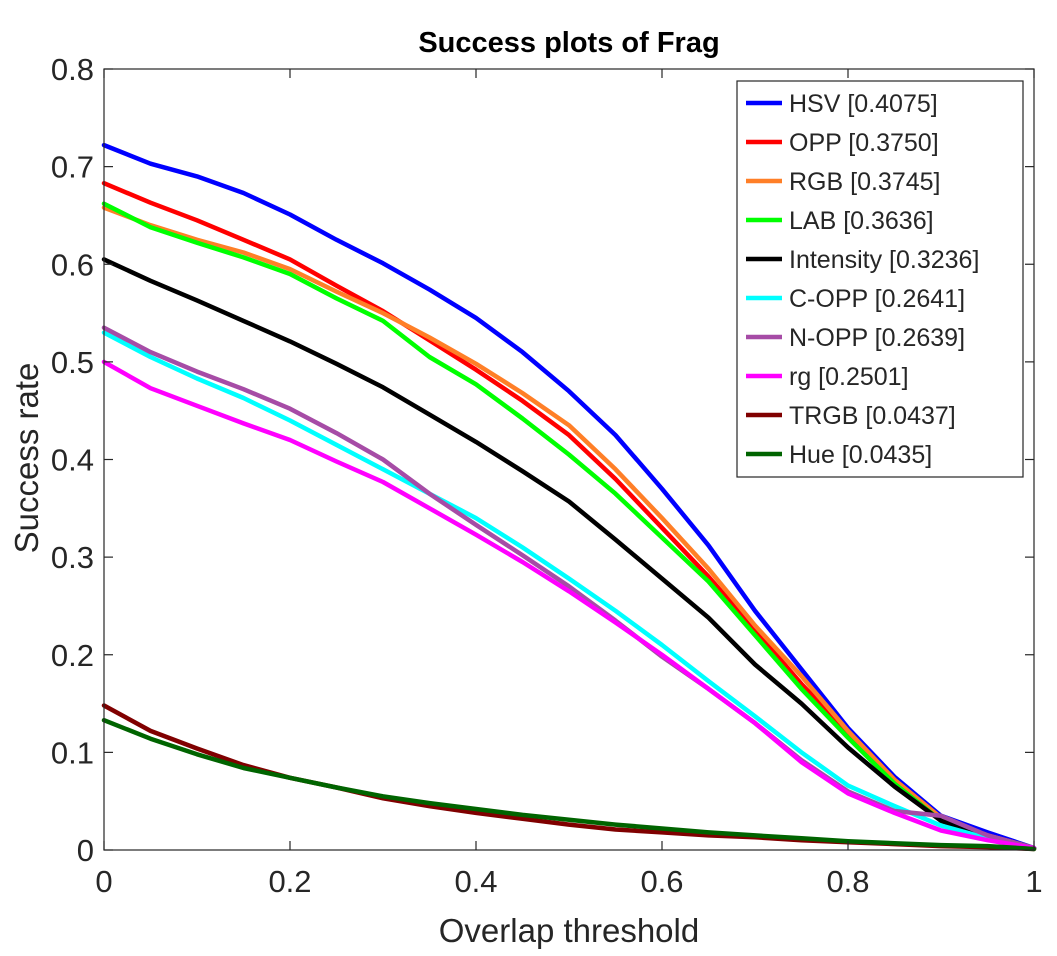 The image size is (1057, 956). What do you see at coordinates (72, 557) in the screenshot?
I see `y-tick-label: 0.3` at bounding box center [72, 557].